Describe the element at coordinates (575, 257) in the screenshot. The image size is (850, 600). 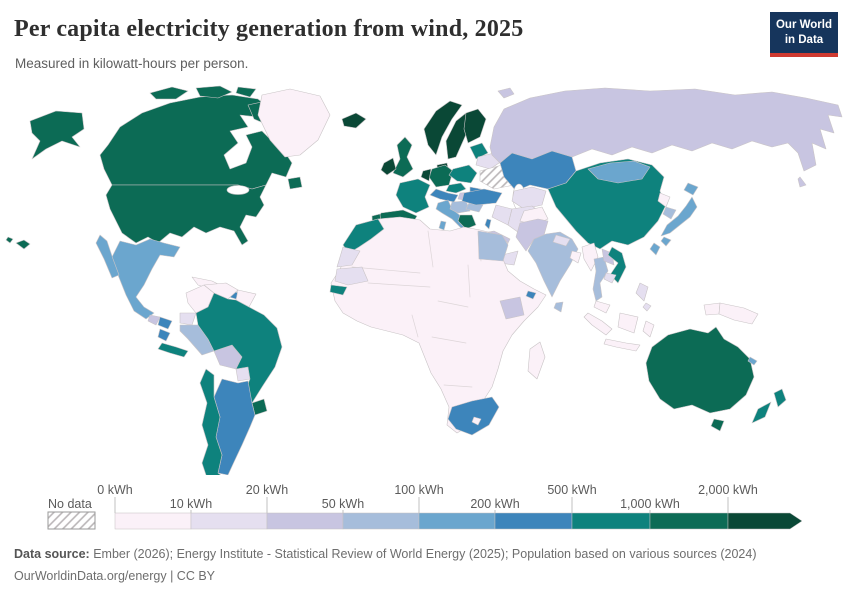
I see `region-bangladesh` at that location.